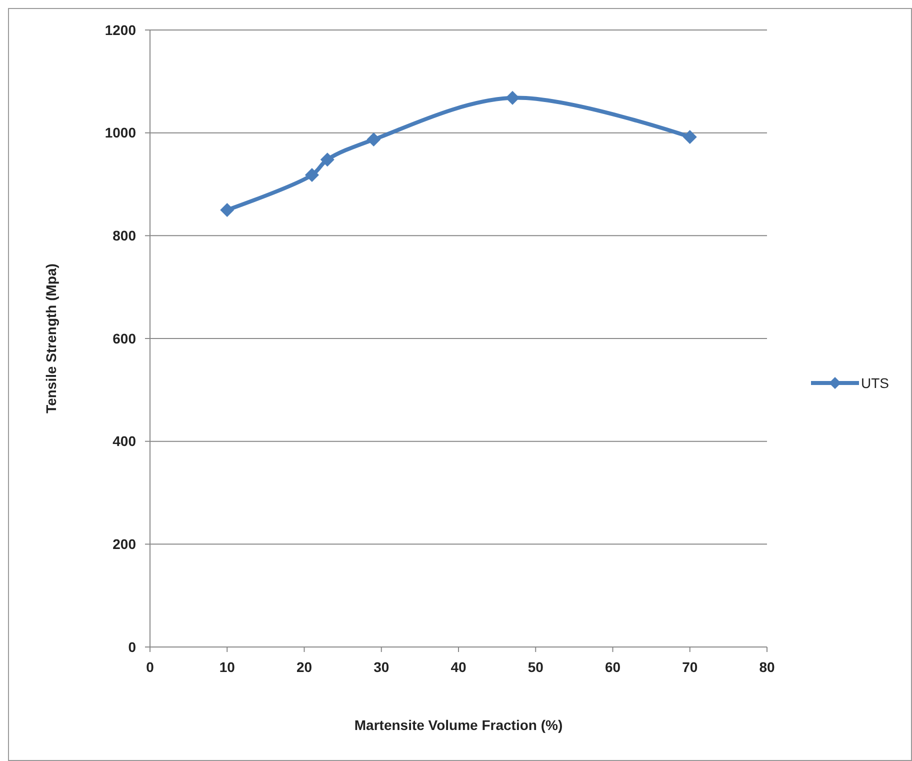 The height and width of the screenshot is (761, 912). Describe the element at coordinates (124, 544) in the screenshot. I see `y-tick-label: 200` at that location.